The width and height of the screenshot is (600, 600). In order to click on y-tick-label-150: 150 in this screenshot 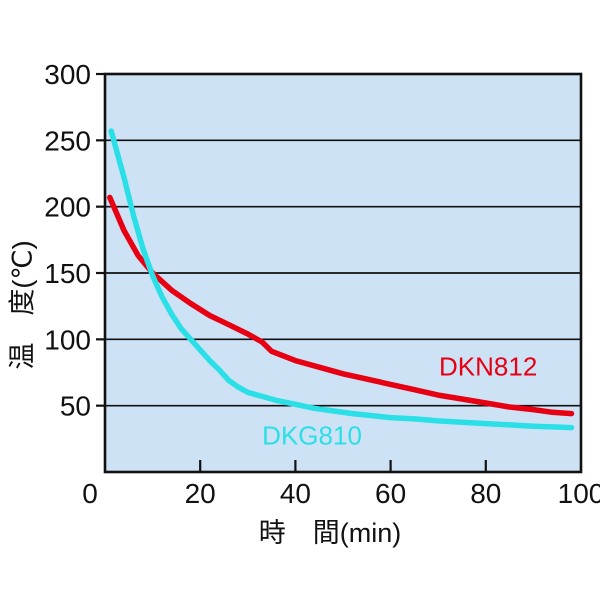, I will do `click(67, 273)`.